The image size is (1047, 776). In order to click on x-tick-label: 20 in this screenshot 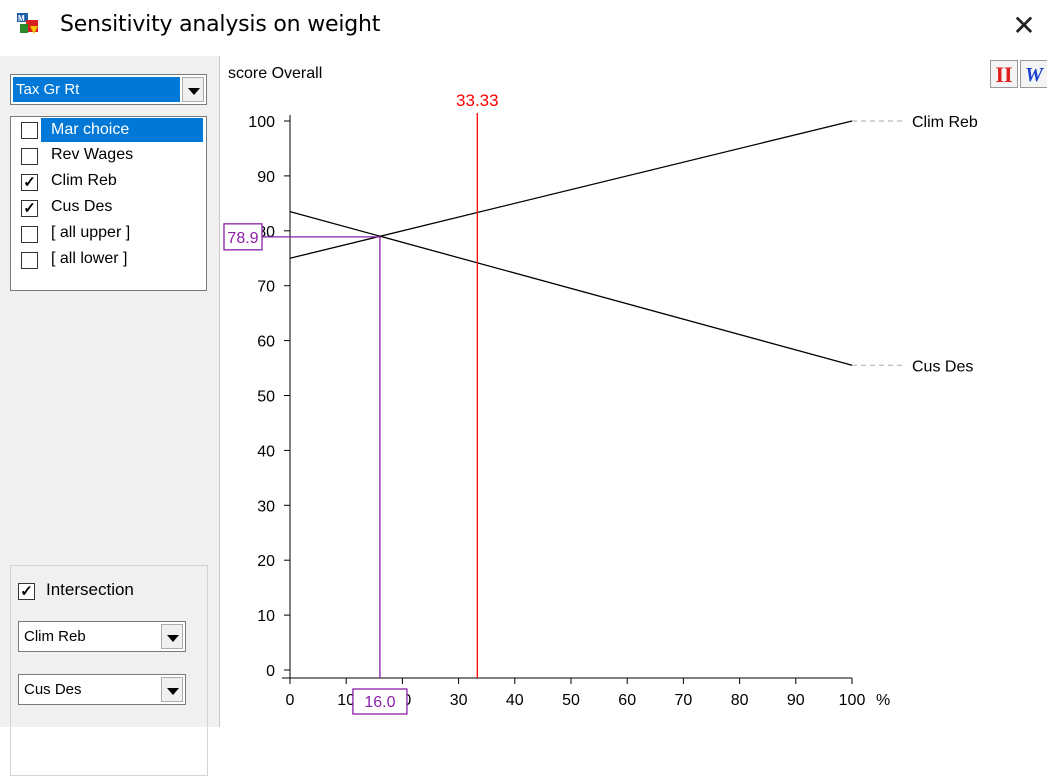, I will do `click(403, 700)`.